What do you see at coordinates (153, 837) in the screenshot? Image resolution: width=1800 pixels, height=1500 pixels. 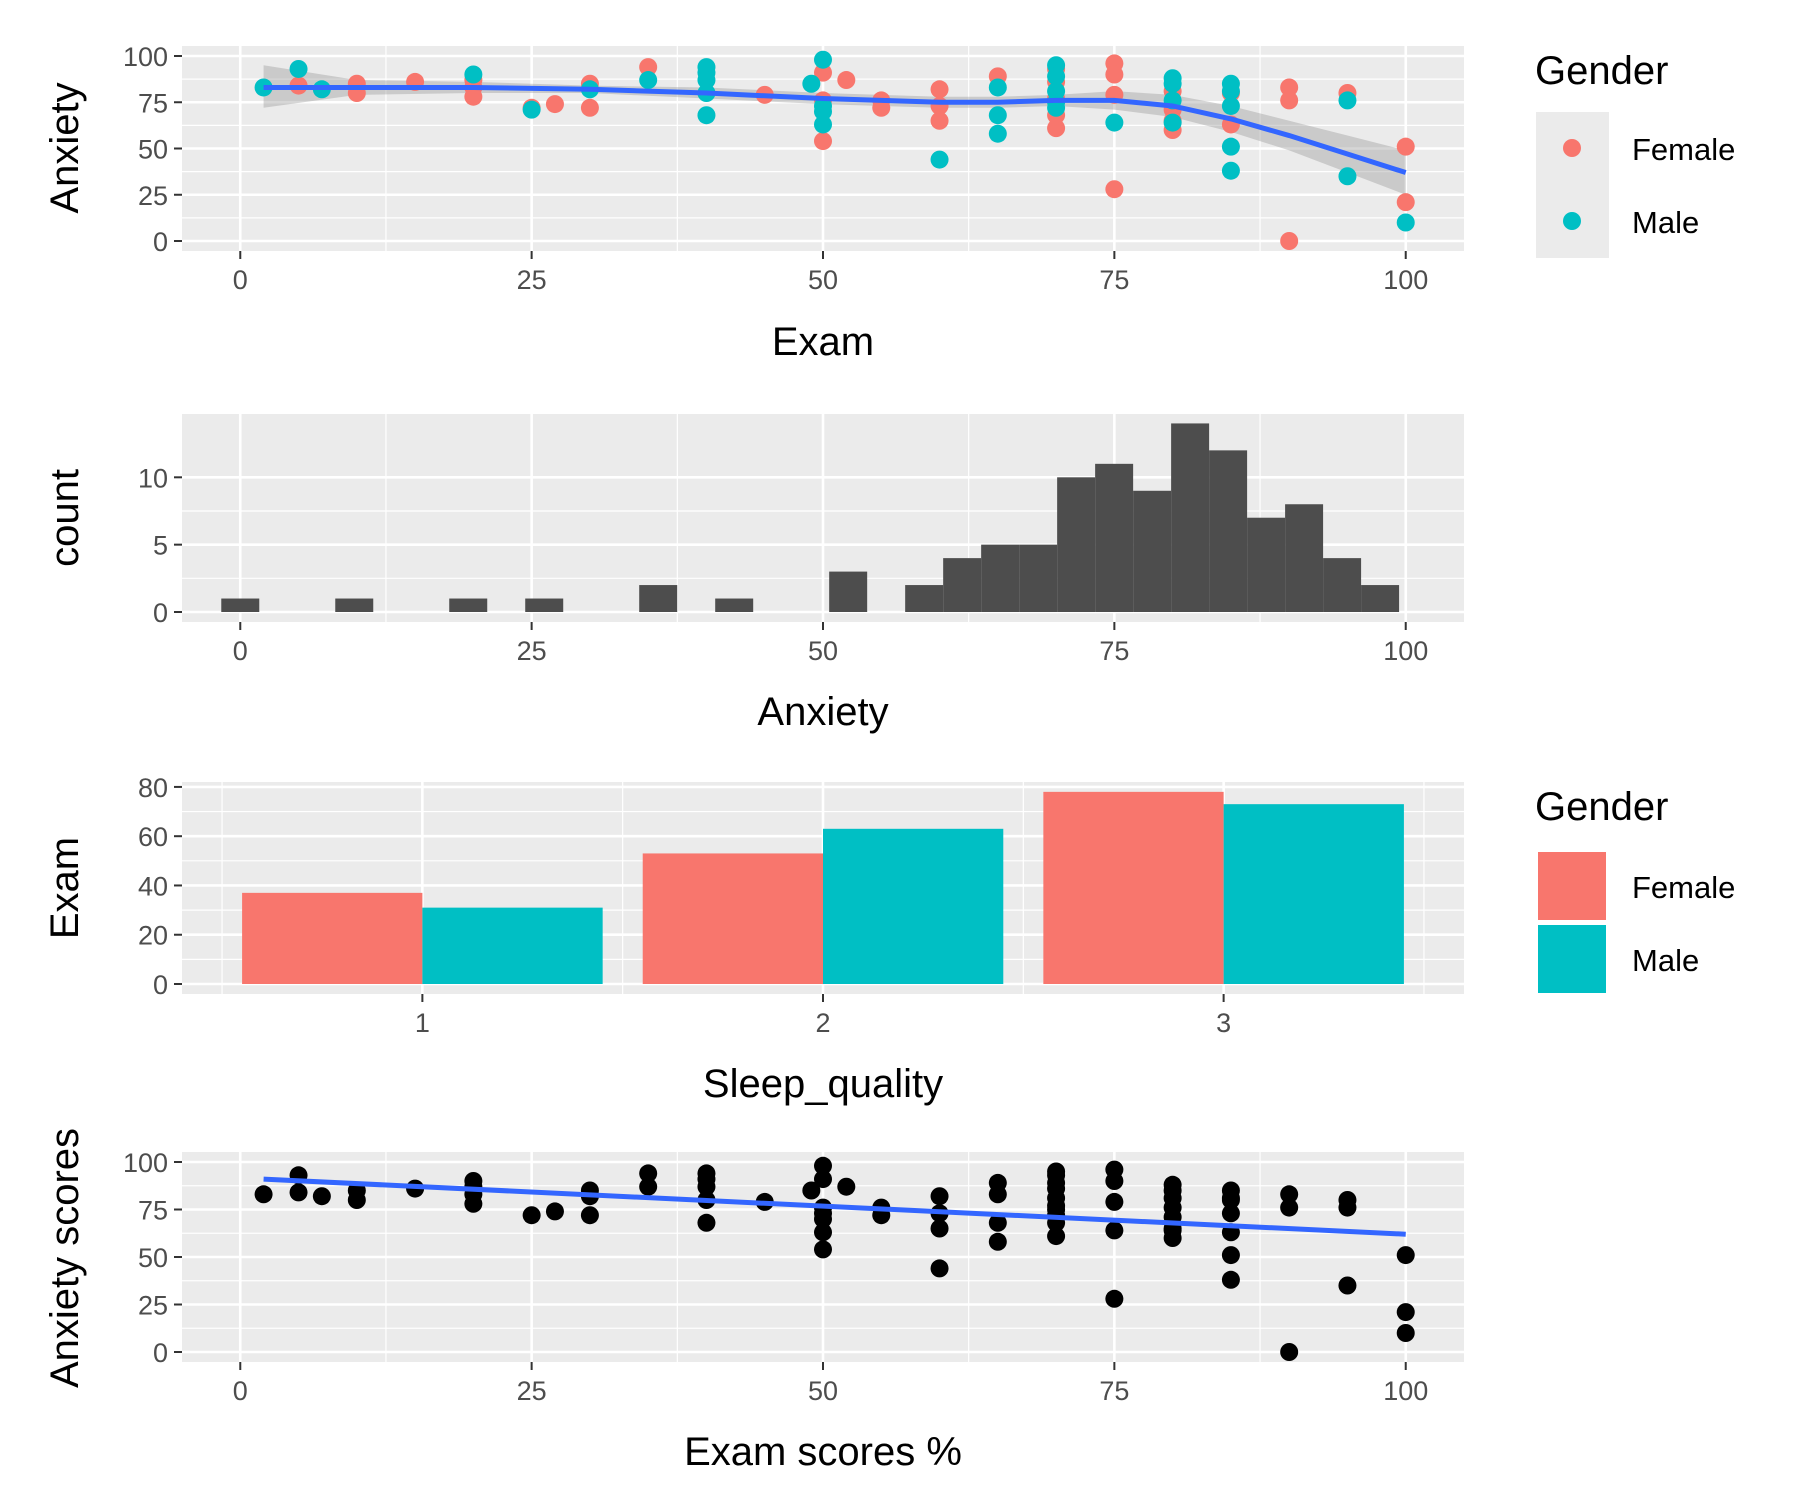 I see `y-tick-label: 60` at bounding box center [153, 837].